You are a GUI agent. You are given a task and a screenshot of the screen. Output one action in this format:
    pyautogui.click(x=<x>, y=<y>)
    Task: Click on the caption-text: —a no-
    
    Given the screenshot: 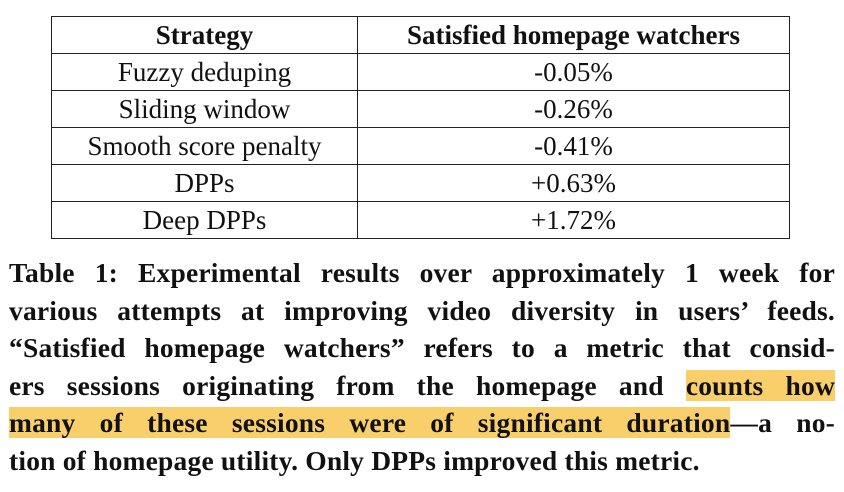 What is the action you would take?
    pyautogui.click(x=782, y=422)
    